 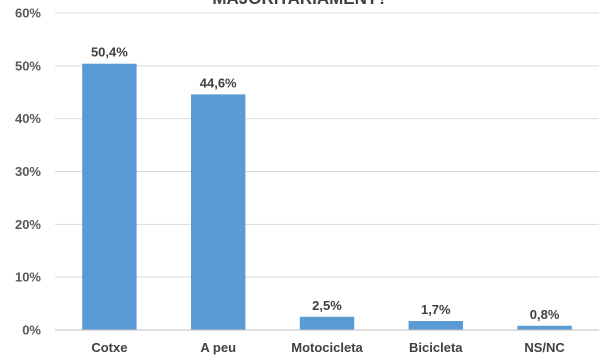 I want to click on y-axis-tick-labels: 0% 10% 20% 30% 40% 50% 60%, so click(x=28, y=172).